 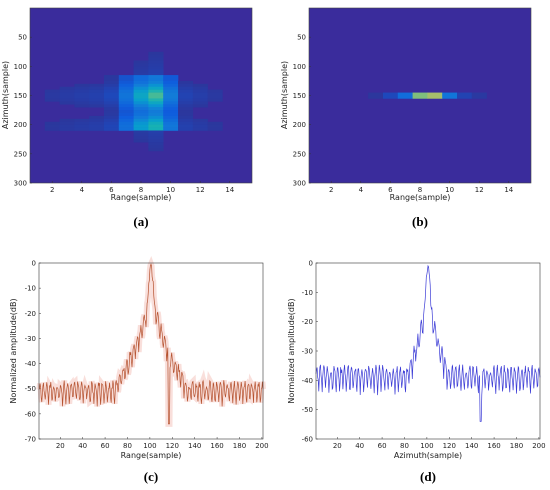 What do you see at coordinates (361, 190) in the screenshot?
I see `x-tick-label: 4` at bounding box center [361, 190].